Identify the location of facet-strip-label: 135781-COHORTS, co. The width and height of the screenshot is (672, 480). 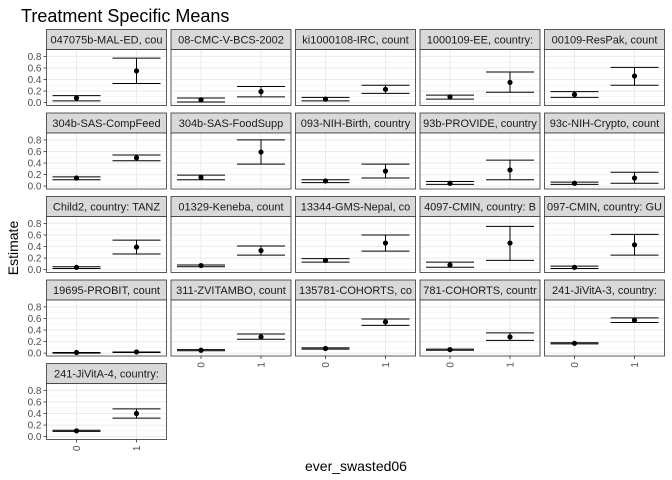
(355, 291).